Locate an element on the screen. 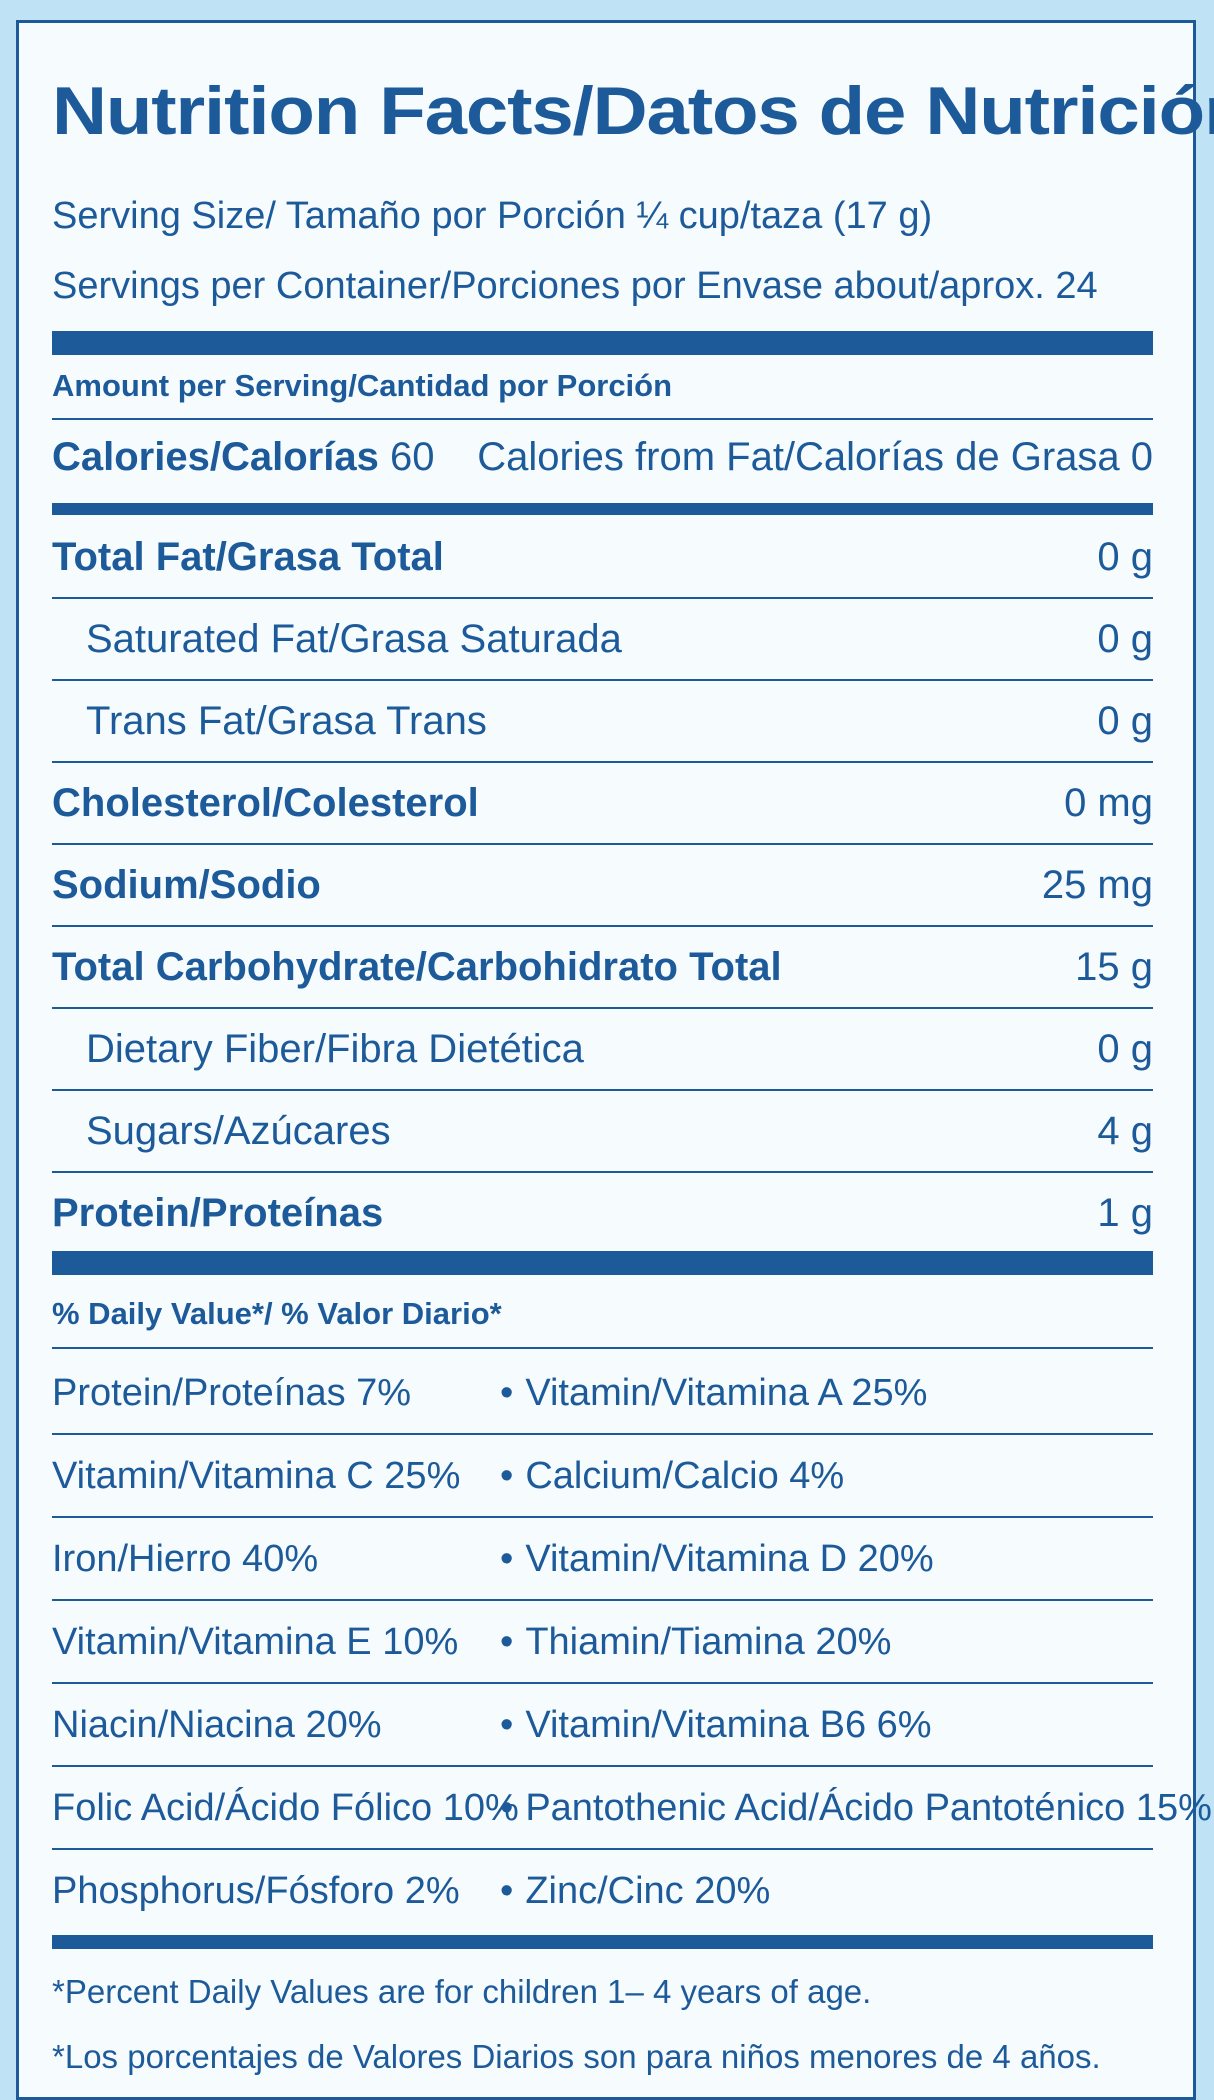 This screenshot has height=2100, width=1214. nutrient-row: Protein/Proteínas 1 g is located at coordinates (602, 1213).